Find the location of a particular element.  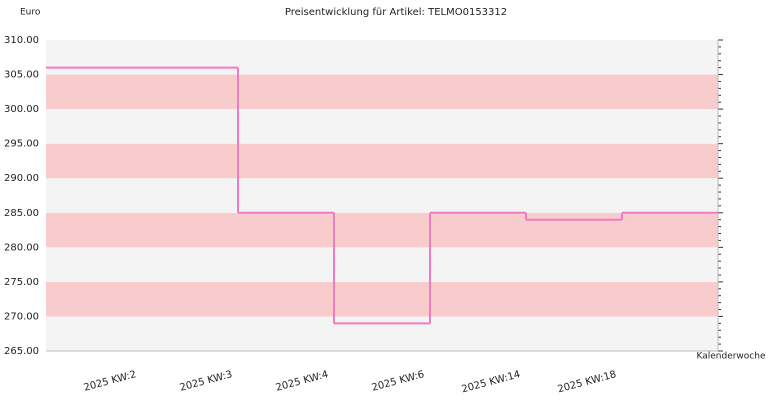

y-axis-label: Euro is located at coordinates (30, 13).